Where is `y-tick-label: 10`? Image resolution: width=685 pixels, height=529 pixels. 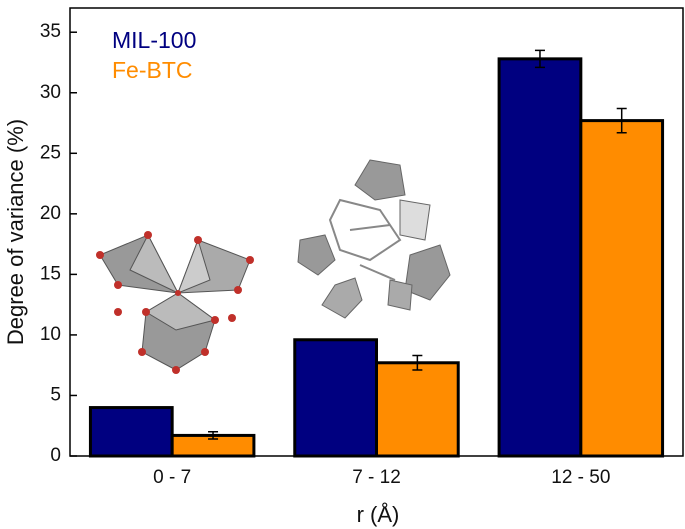
y-tick-label: 10 is located at coordinates (50, 334).